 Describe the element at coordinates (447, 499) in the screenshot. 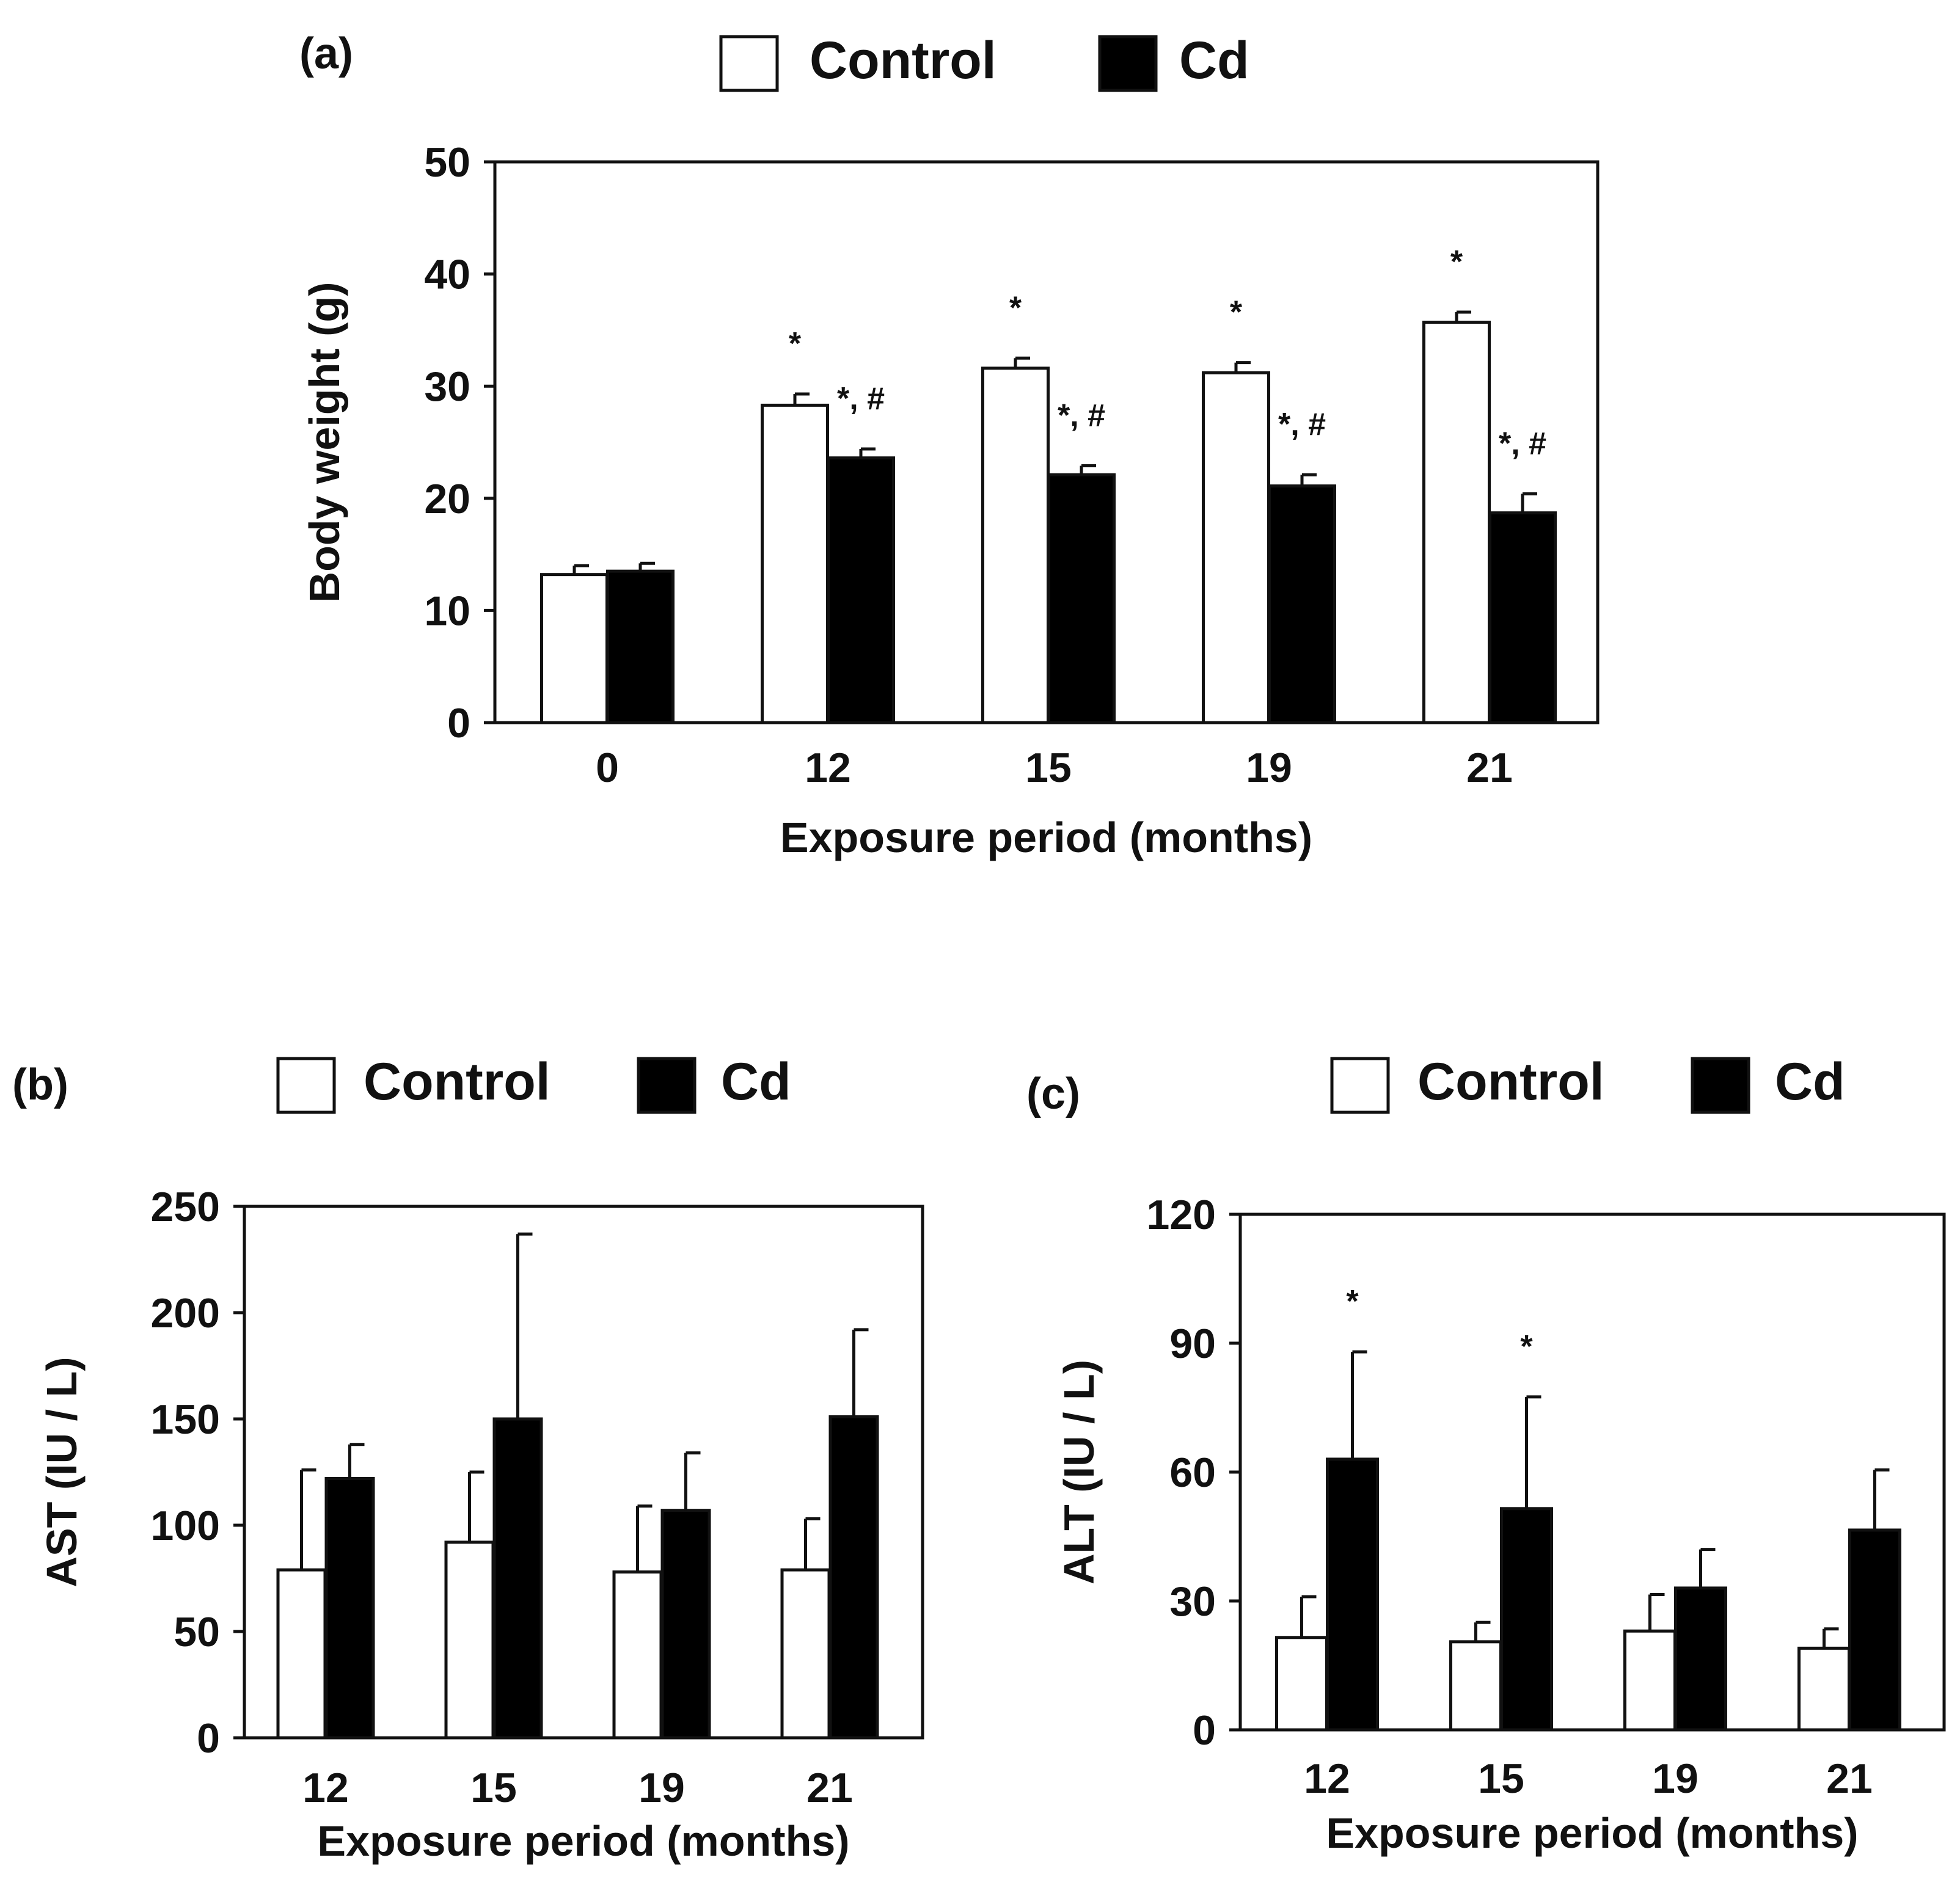

I see `y-tick-label: 20` at that location.